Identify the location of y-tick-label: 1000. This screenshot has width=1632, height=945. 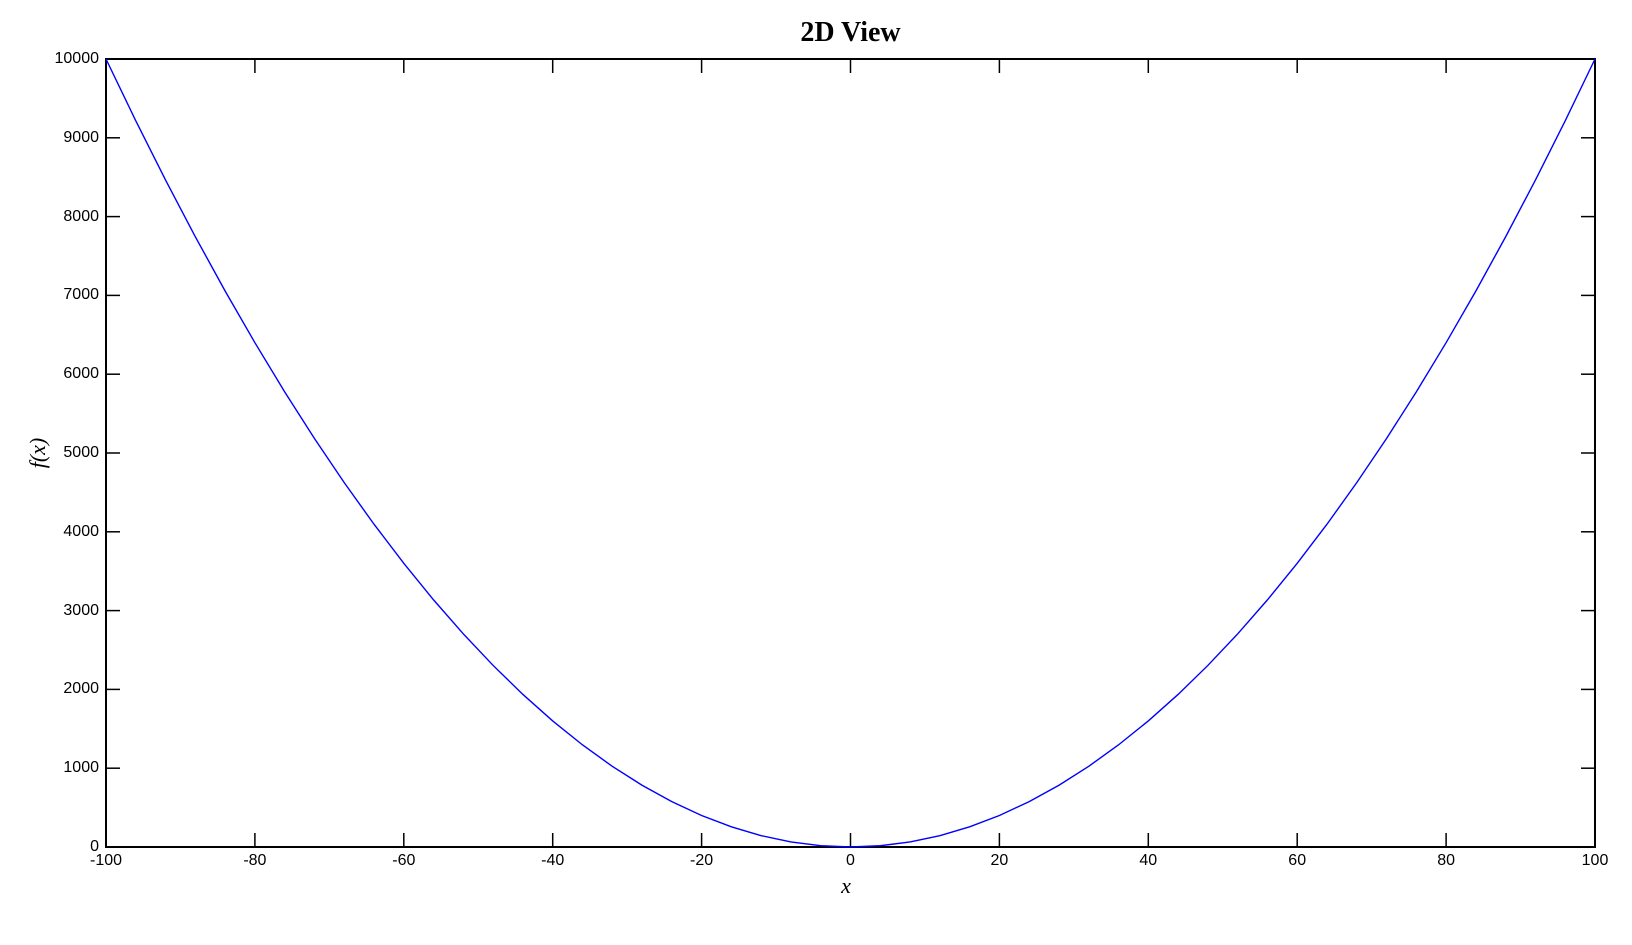
(81, 768).